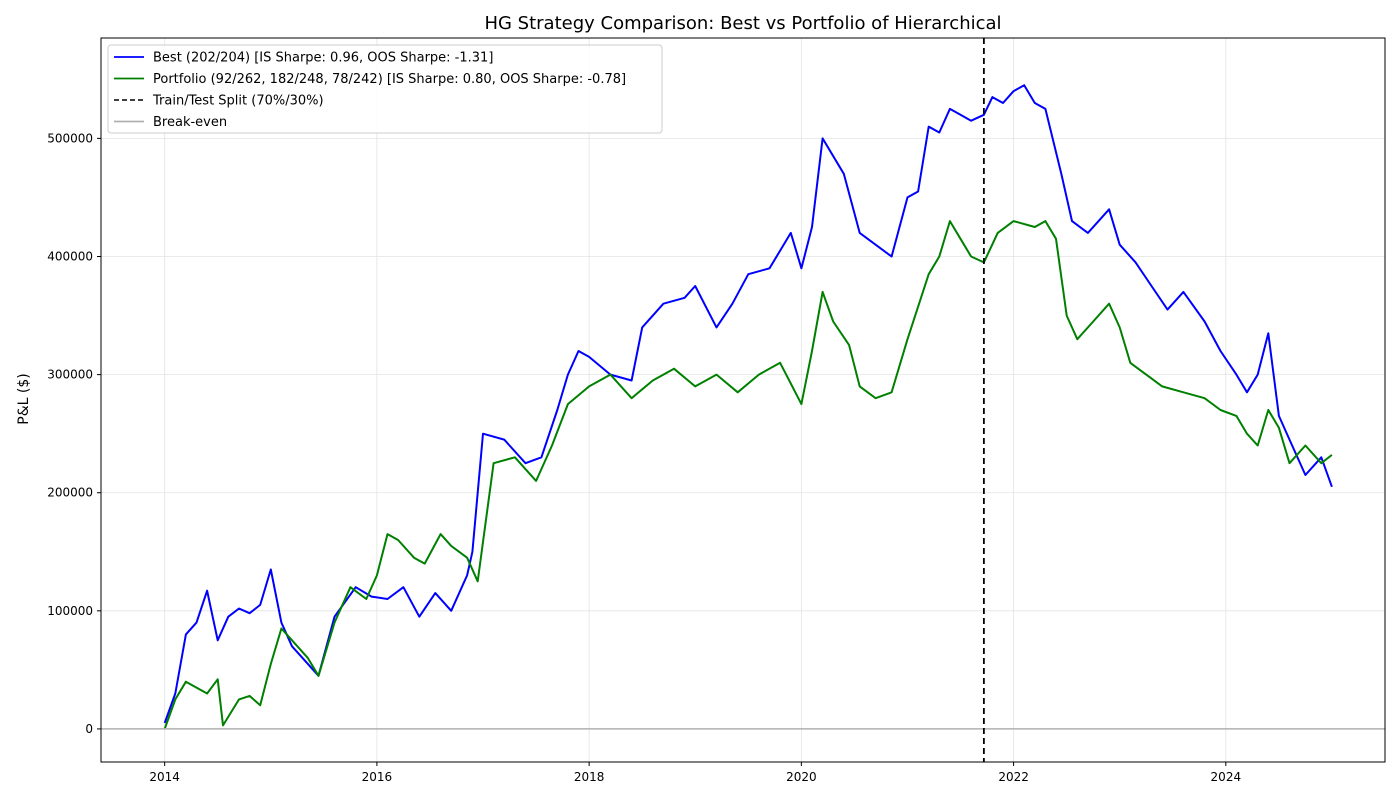 This screenshot has height=800, width=1400. Describe the element at coordinates (70, 375) in the screenshot. I see `y-tick-label: 300000` at that location.